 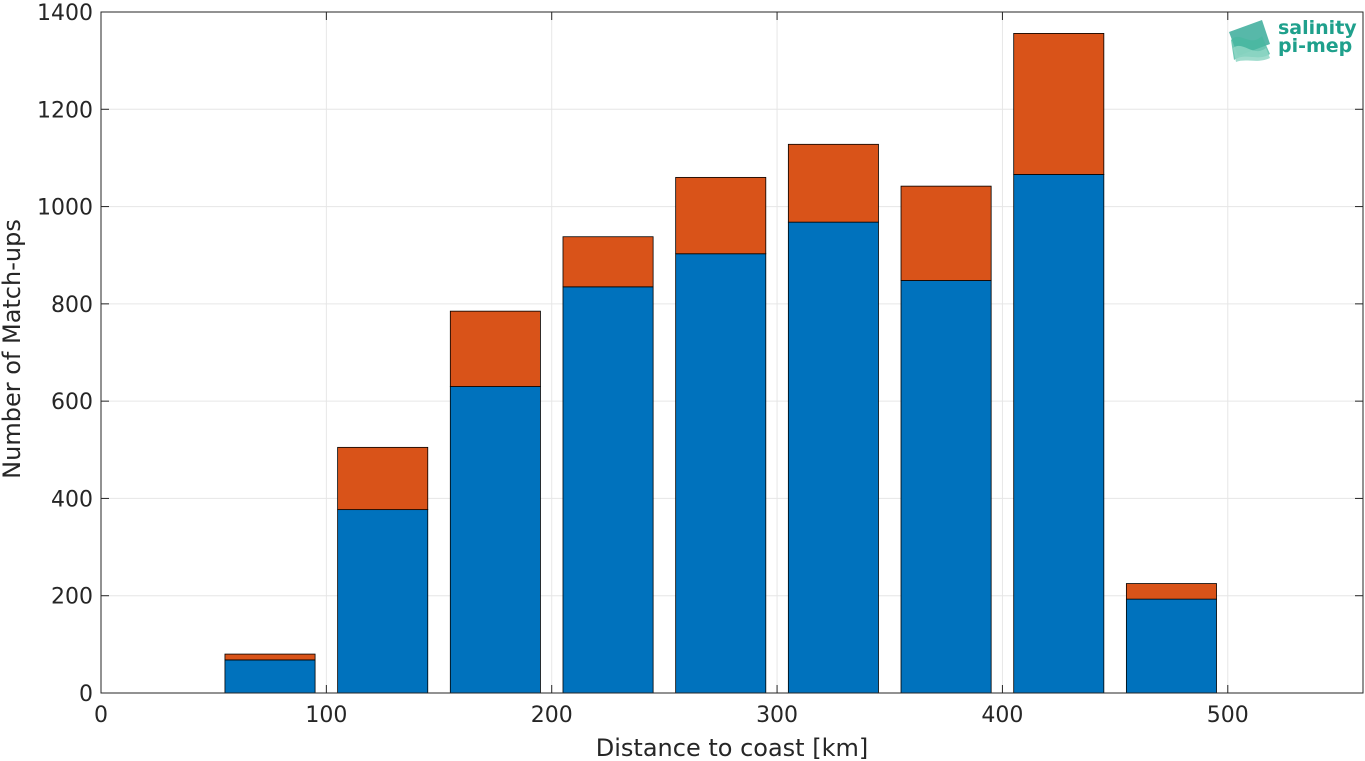 What do you see at coordinates (1228, 715) in the screenshot?
I see `x-tick-label: 500` at bounding box center [1228, 715].